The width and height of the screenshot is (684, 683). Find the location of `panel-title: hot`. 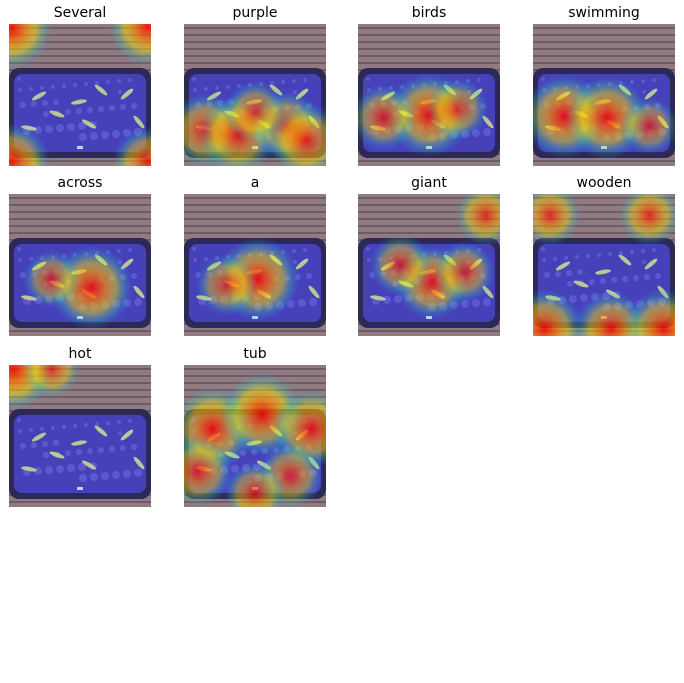

panel-title: hot is located at coordinates (80, 354).